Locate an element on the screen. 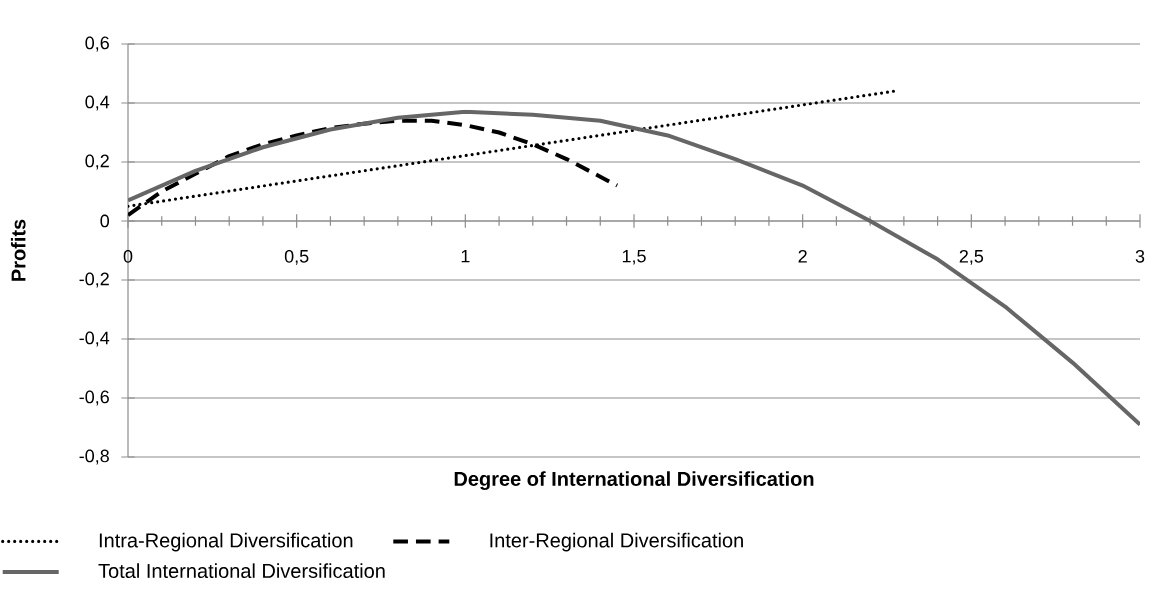 The image size is (1157, 615). y-tick-label: 0,2 is located at coordinates (97, 162).